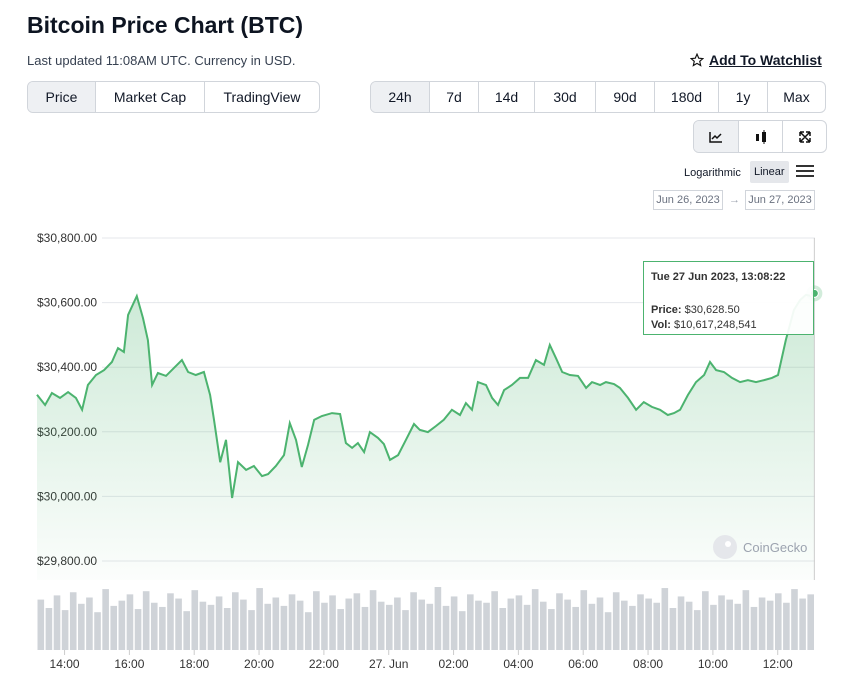 Image resolution: width=850 pixels, height=686 pixels. Describe the element at coordinates (765, 60) in the screenshot. I see `watchlist-link: Add To Watchlist` at that location.